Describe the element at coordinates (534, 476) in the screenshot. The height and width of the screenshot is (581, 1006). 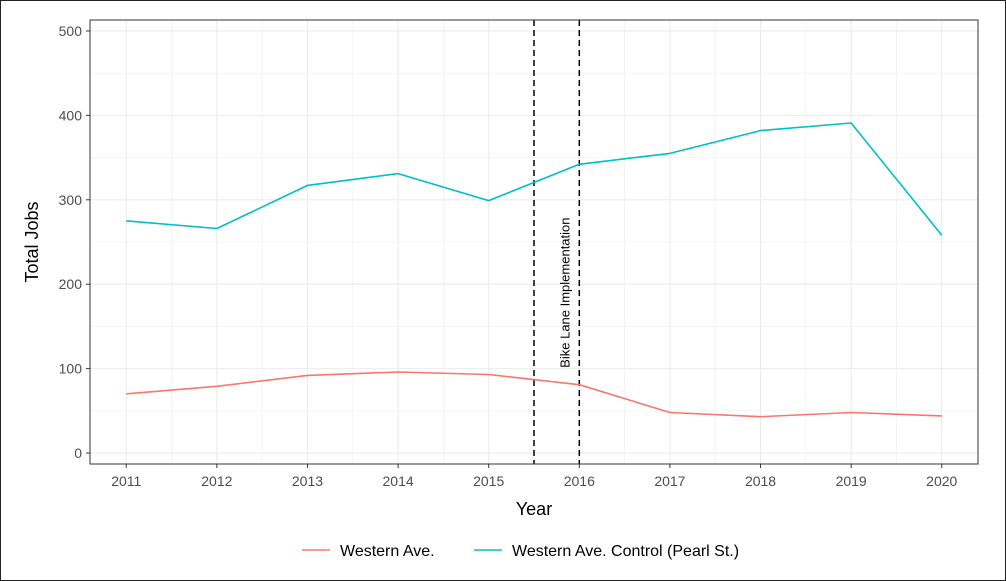
I see `x-axis: 2011 2012 2013 2014 2015 2016 2017 2018 2019 2020` at that location.